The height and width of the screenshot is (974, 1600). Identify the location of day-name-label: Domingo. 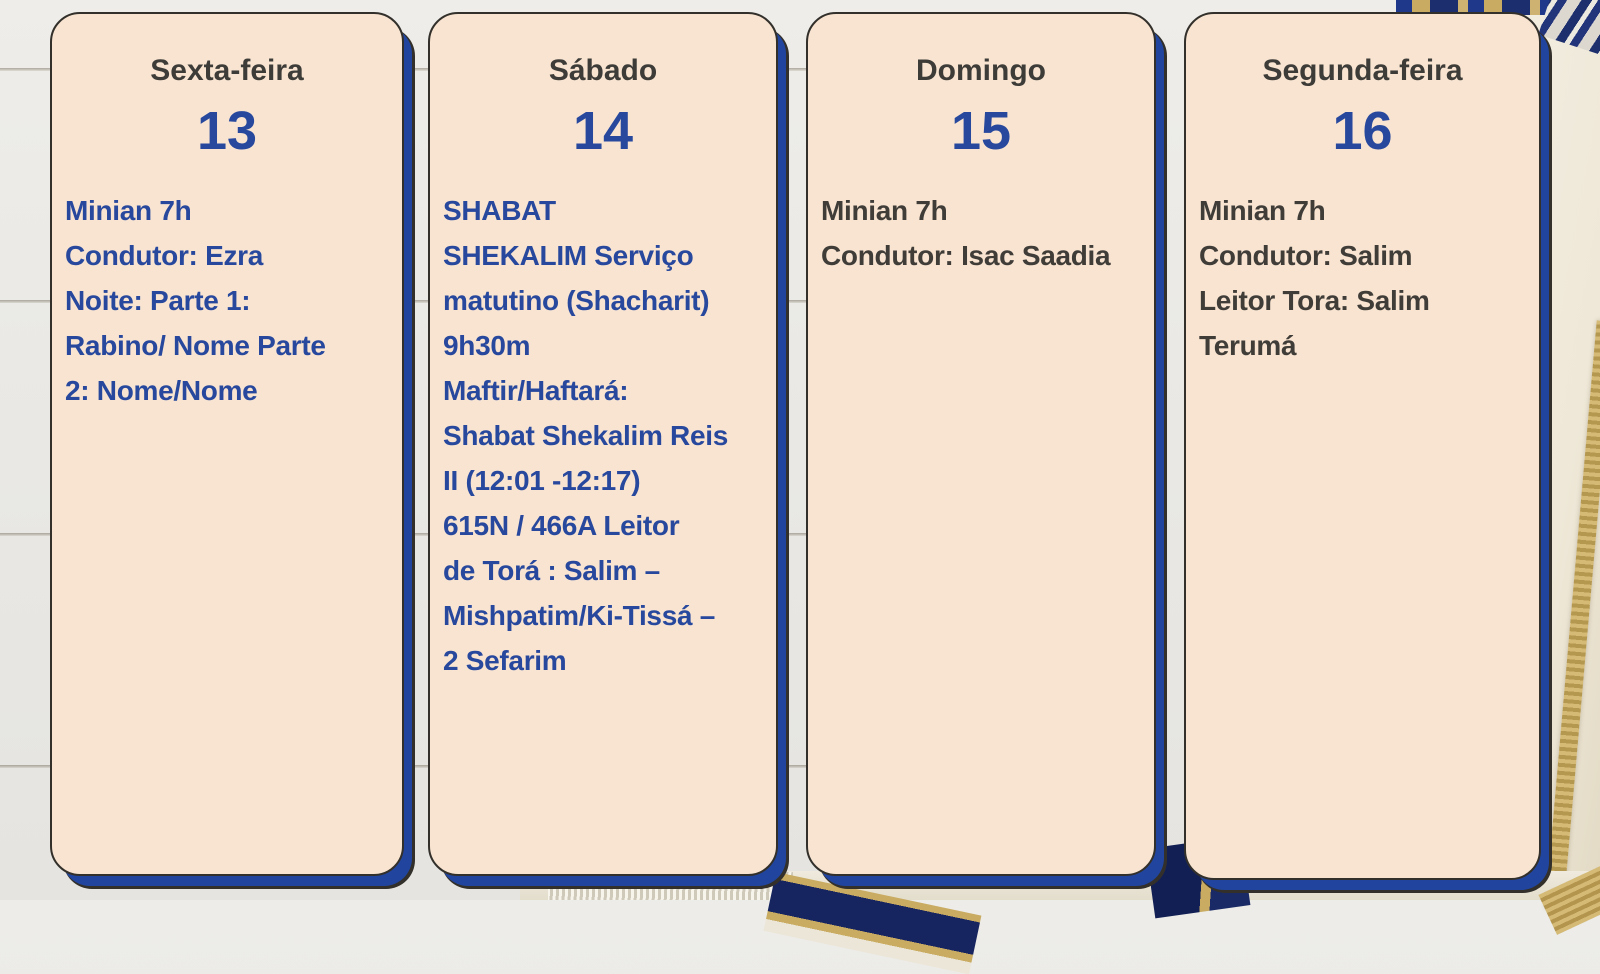
(981, 70).